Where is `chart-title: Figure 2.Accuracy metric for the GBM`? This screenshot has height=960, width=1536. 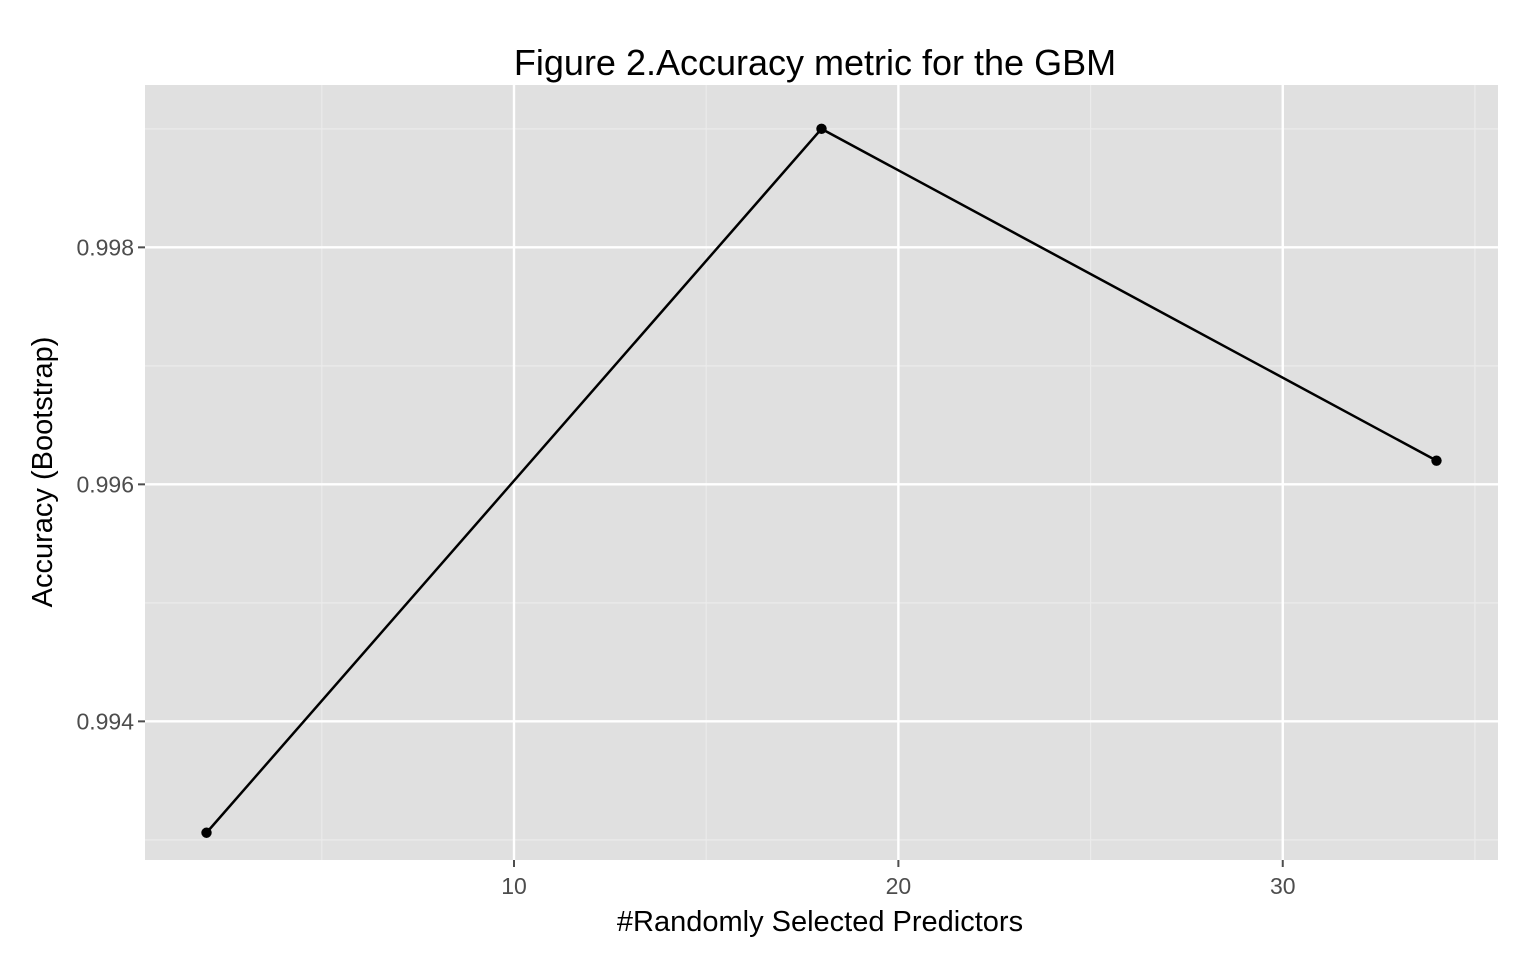
chart-title: Figure 2.Accuracy metric for the GBM is located at coordinates (815, 62).